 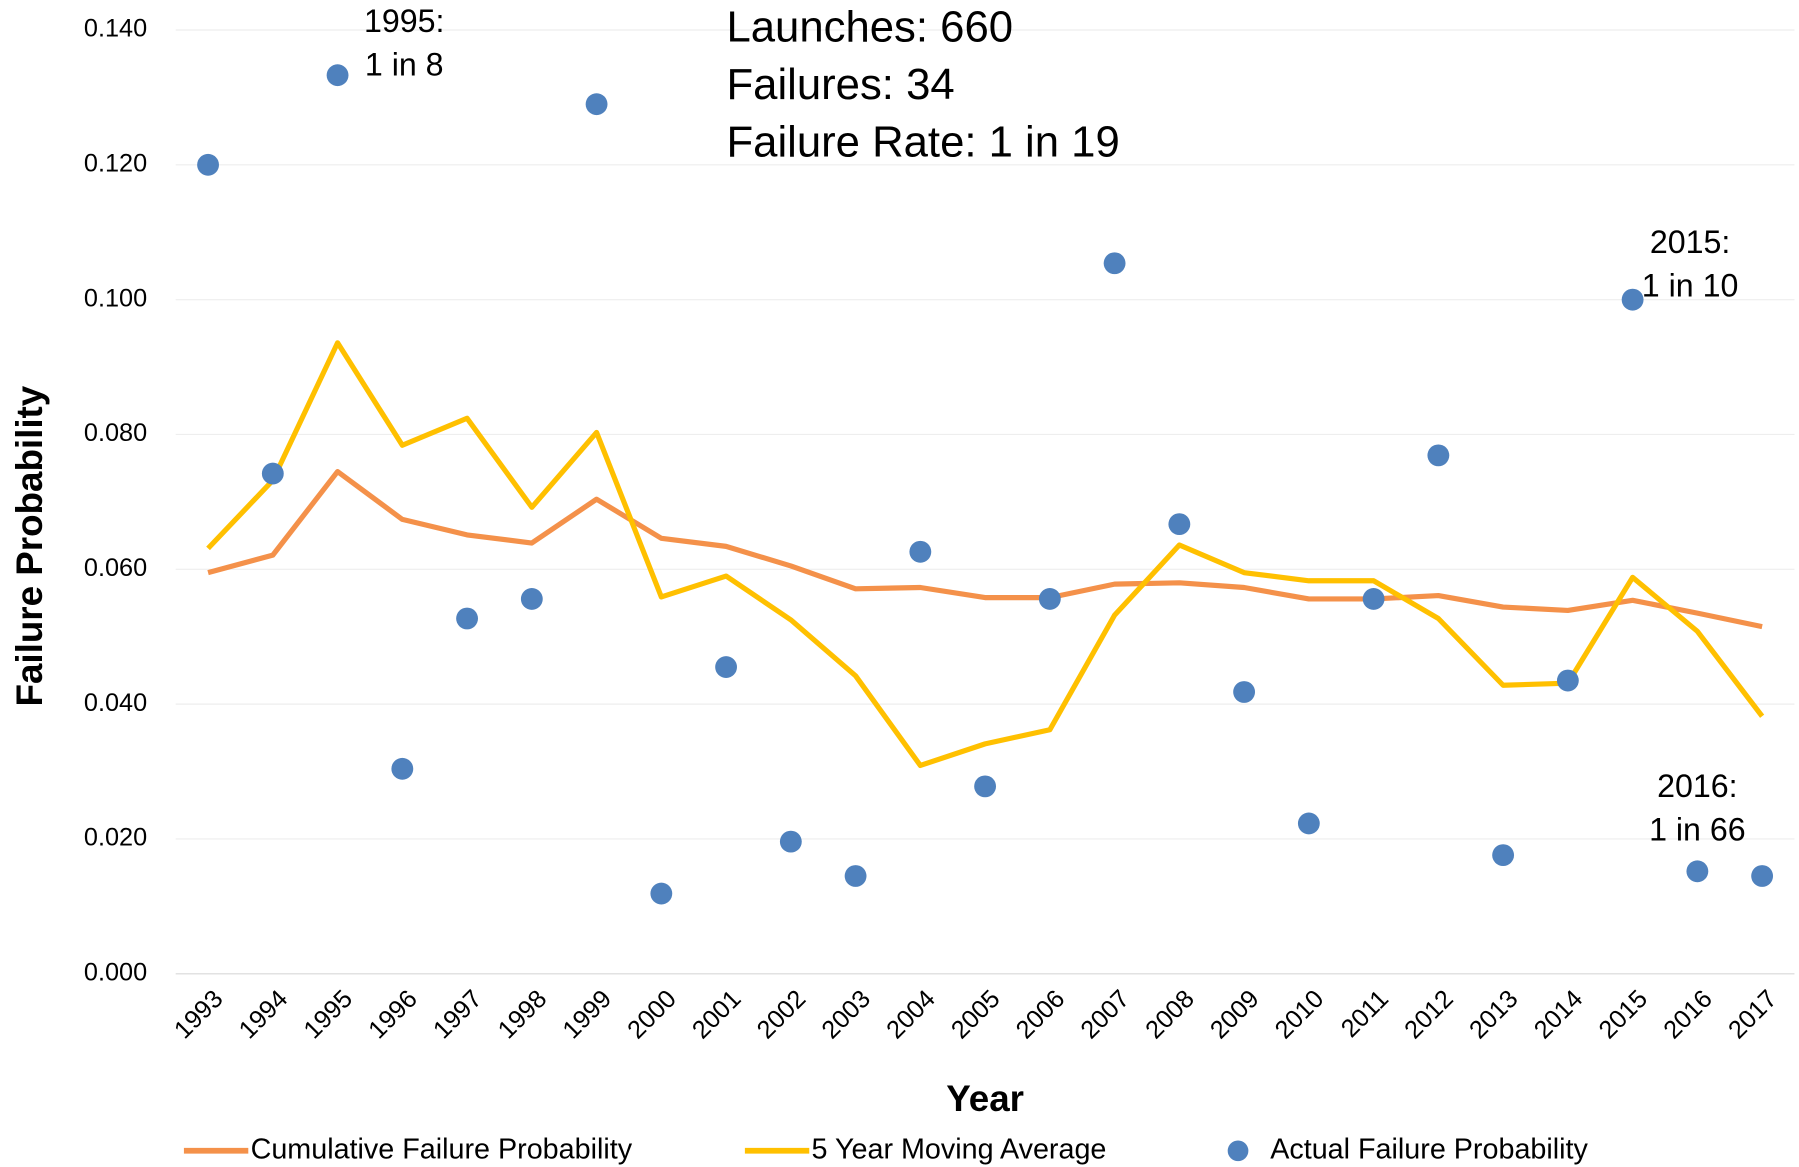 I want to click on y-tick-label: 0.140, so click(x=115, y=29).